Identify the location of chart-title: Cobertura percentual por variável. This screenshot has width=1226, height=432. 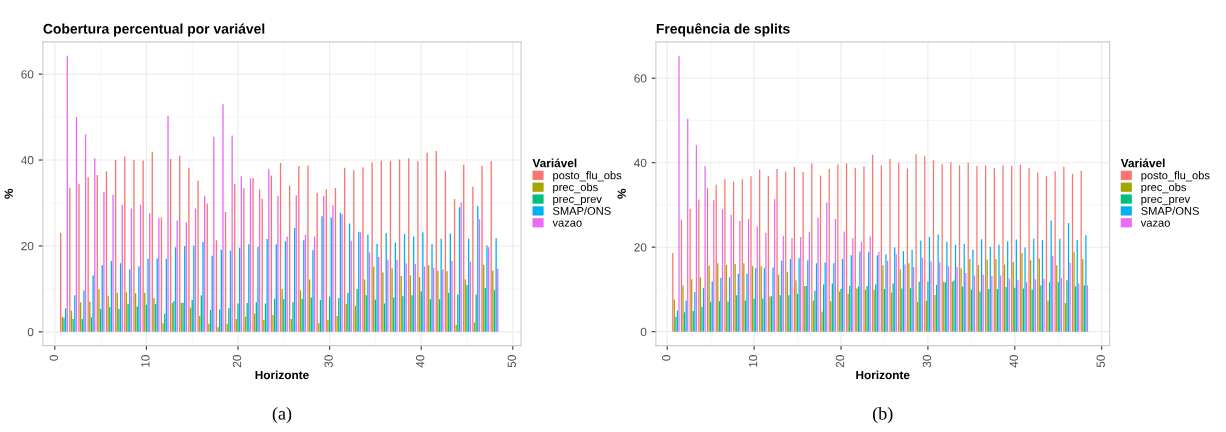
(154, 30).